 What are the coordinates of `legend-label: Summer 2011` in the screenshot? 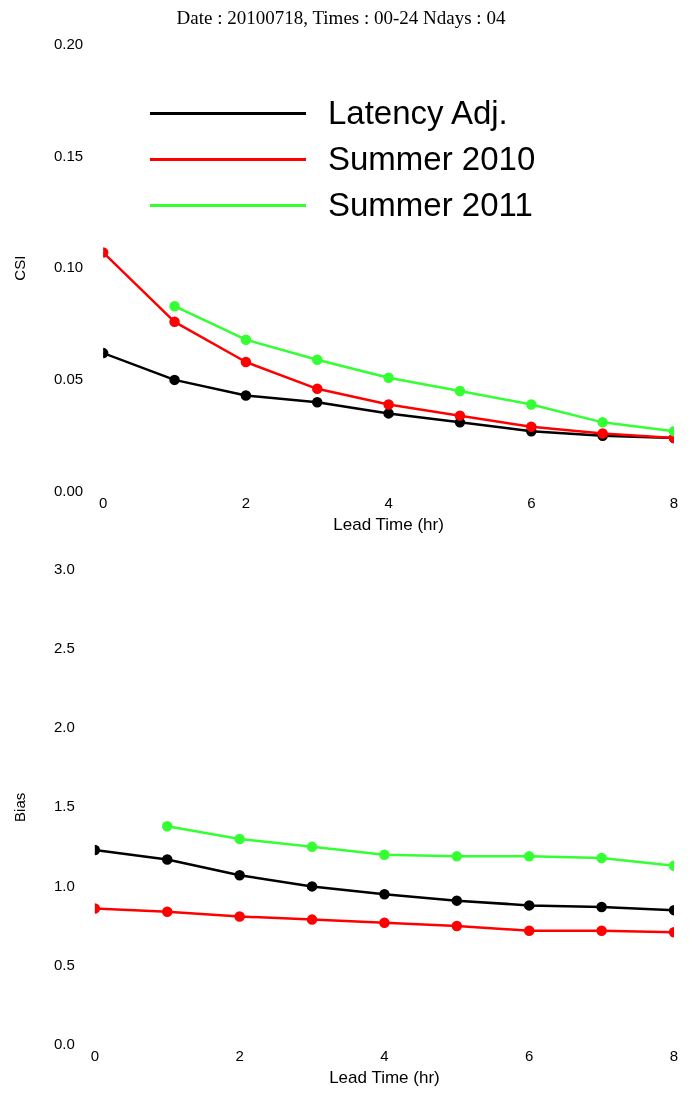 It's located at (430, 205).